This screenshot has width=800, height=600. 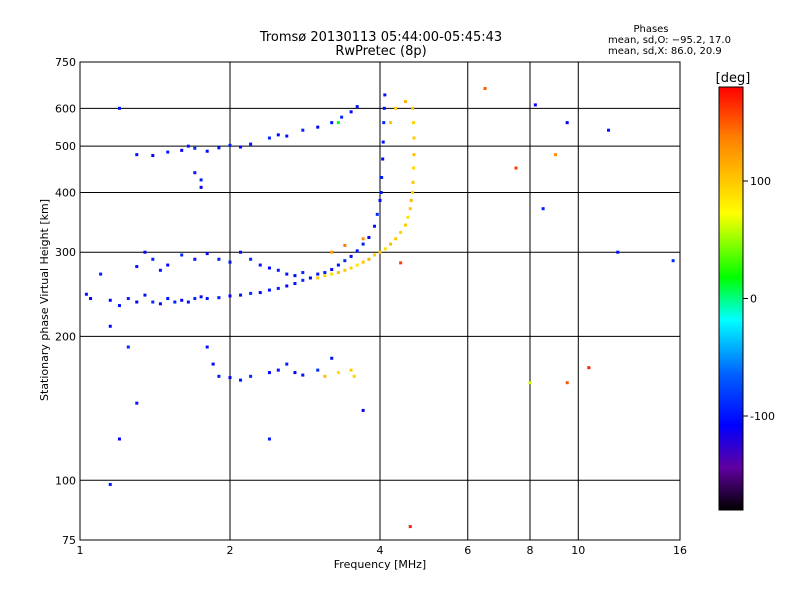 What do you see at coordinates (733, 78) in the screenshot?
I see `colorbar-label: [deg]` at bounding box center [733, 78].